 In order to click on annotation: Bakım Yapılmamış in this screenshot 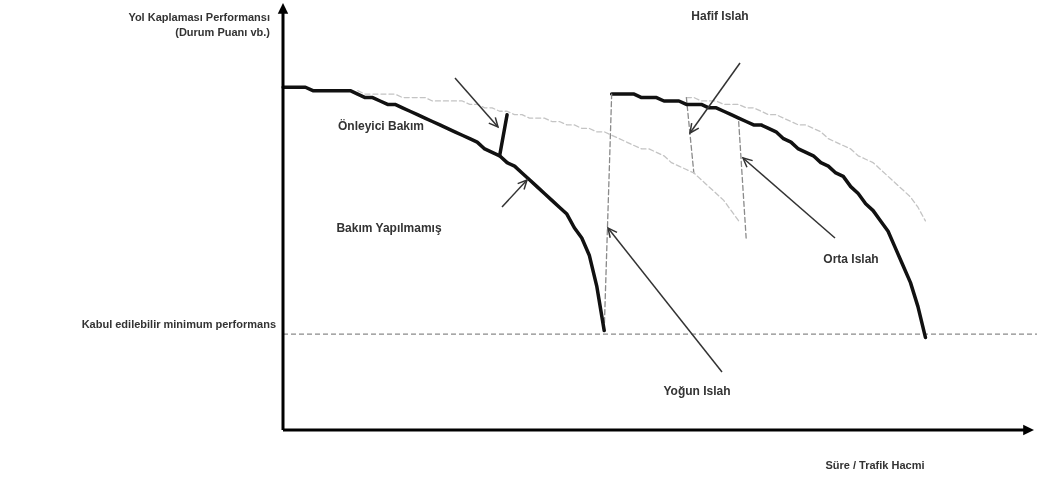, I will do `click(389, 228)`.